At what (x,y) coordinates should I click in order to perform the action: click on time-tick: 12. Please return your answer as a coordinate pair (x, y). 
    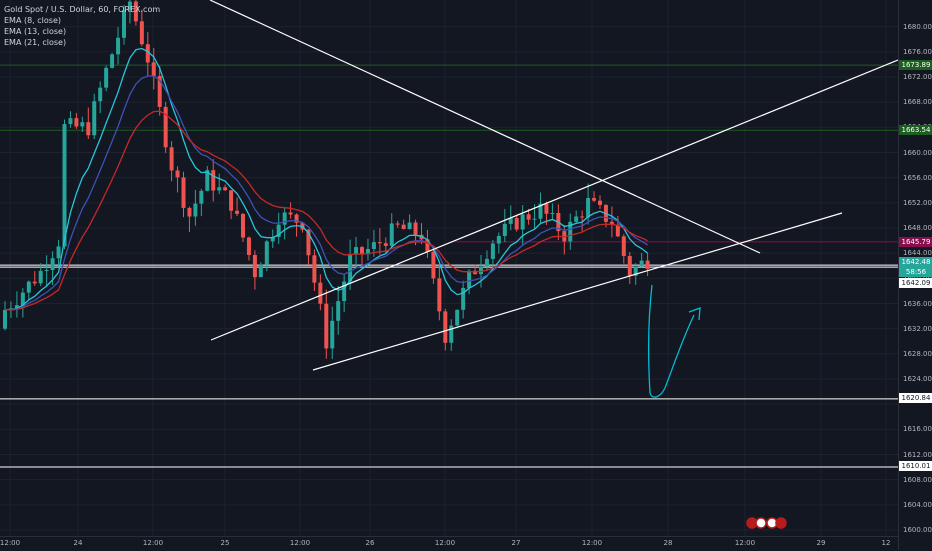
    Looking at the image, I should click on (886, 543).